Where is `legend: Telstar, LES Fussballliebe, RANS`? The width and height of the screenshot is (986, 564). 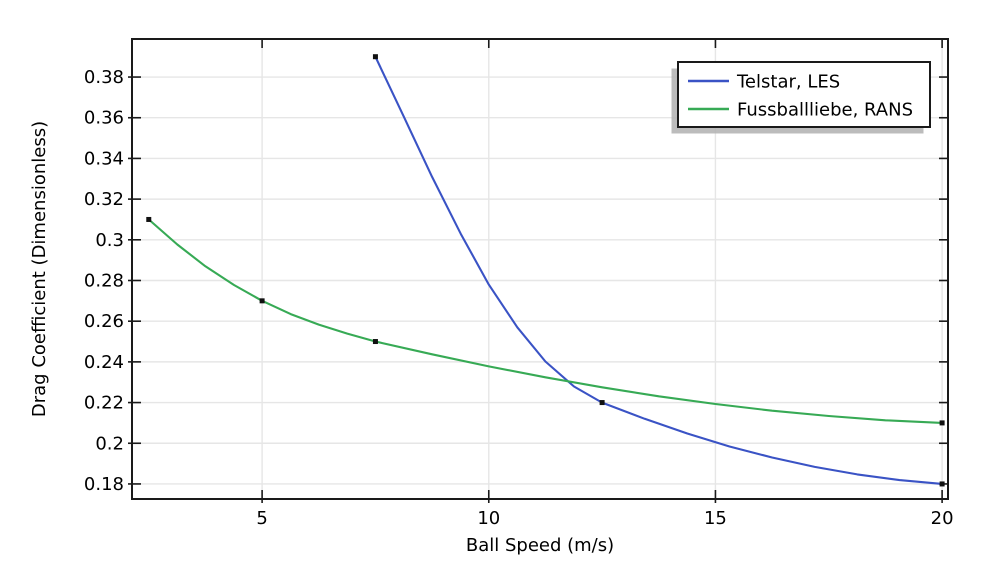
legend: Telstar, LES Fussballliebe, RANS is located at coordinates (801, 97).